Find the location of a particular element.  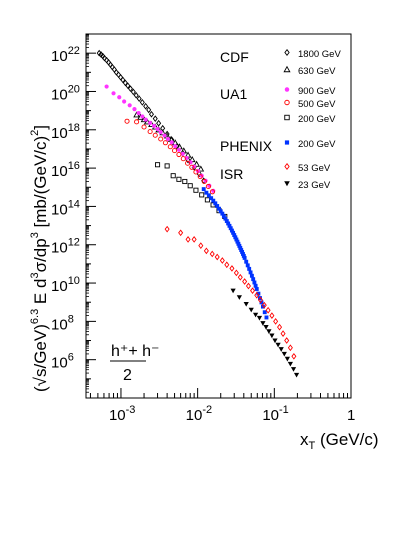

series-ua900 is located at coordinates (160, 138).